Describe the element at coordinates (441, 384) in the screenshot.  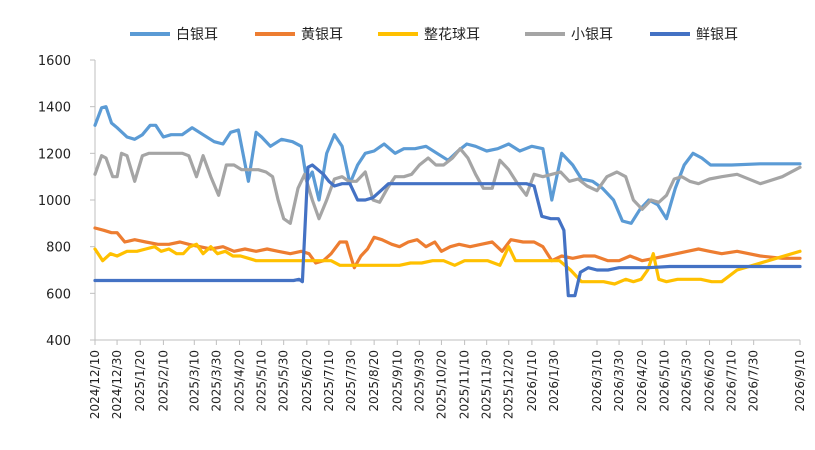
I see `x-tick-label: 2025/10/20` at that location.